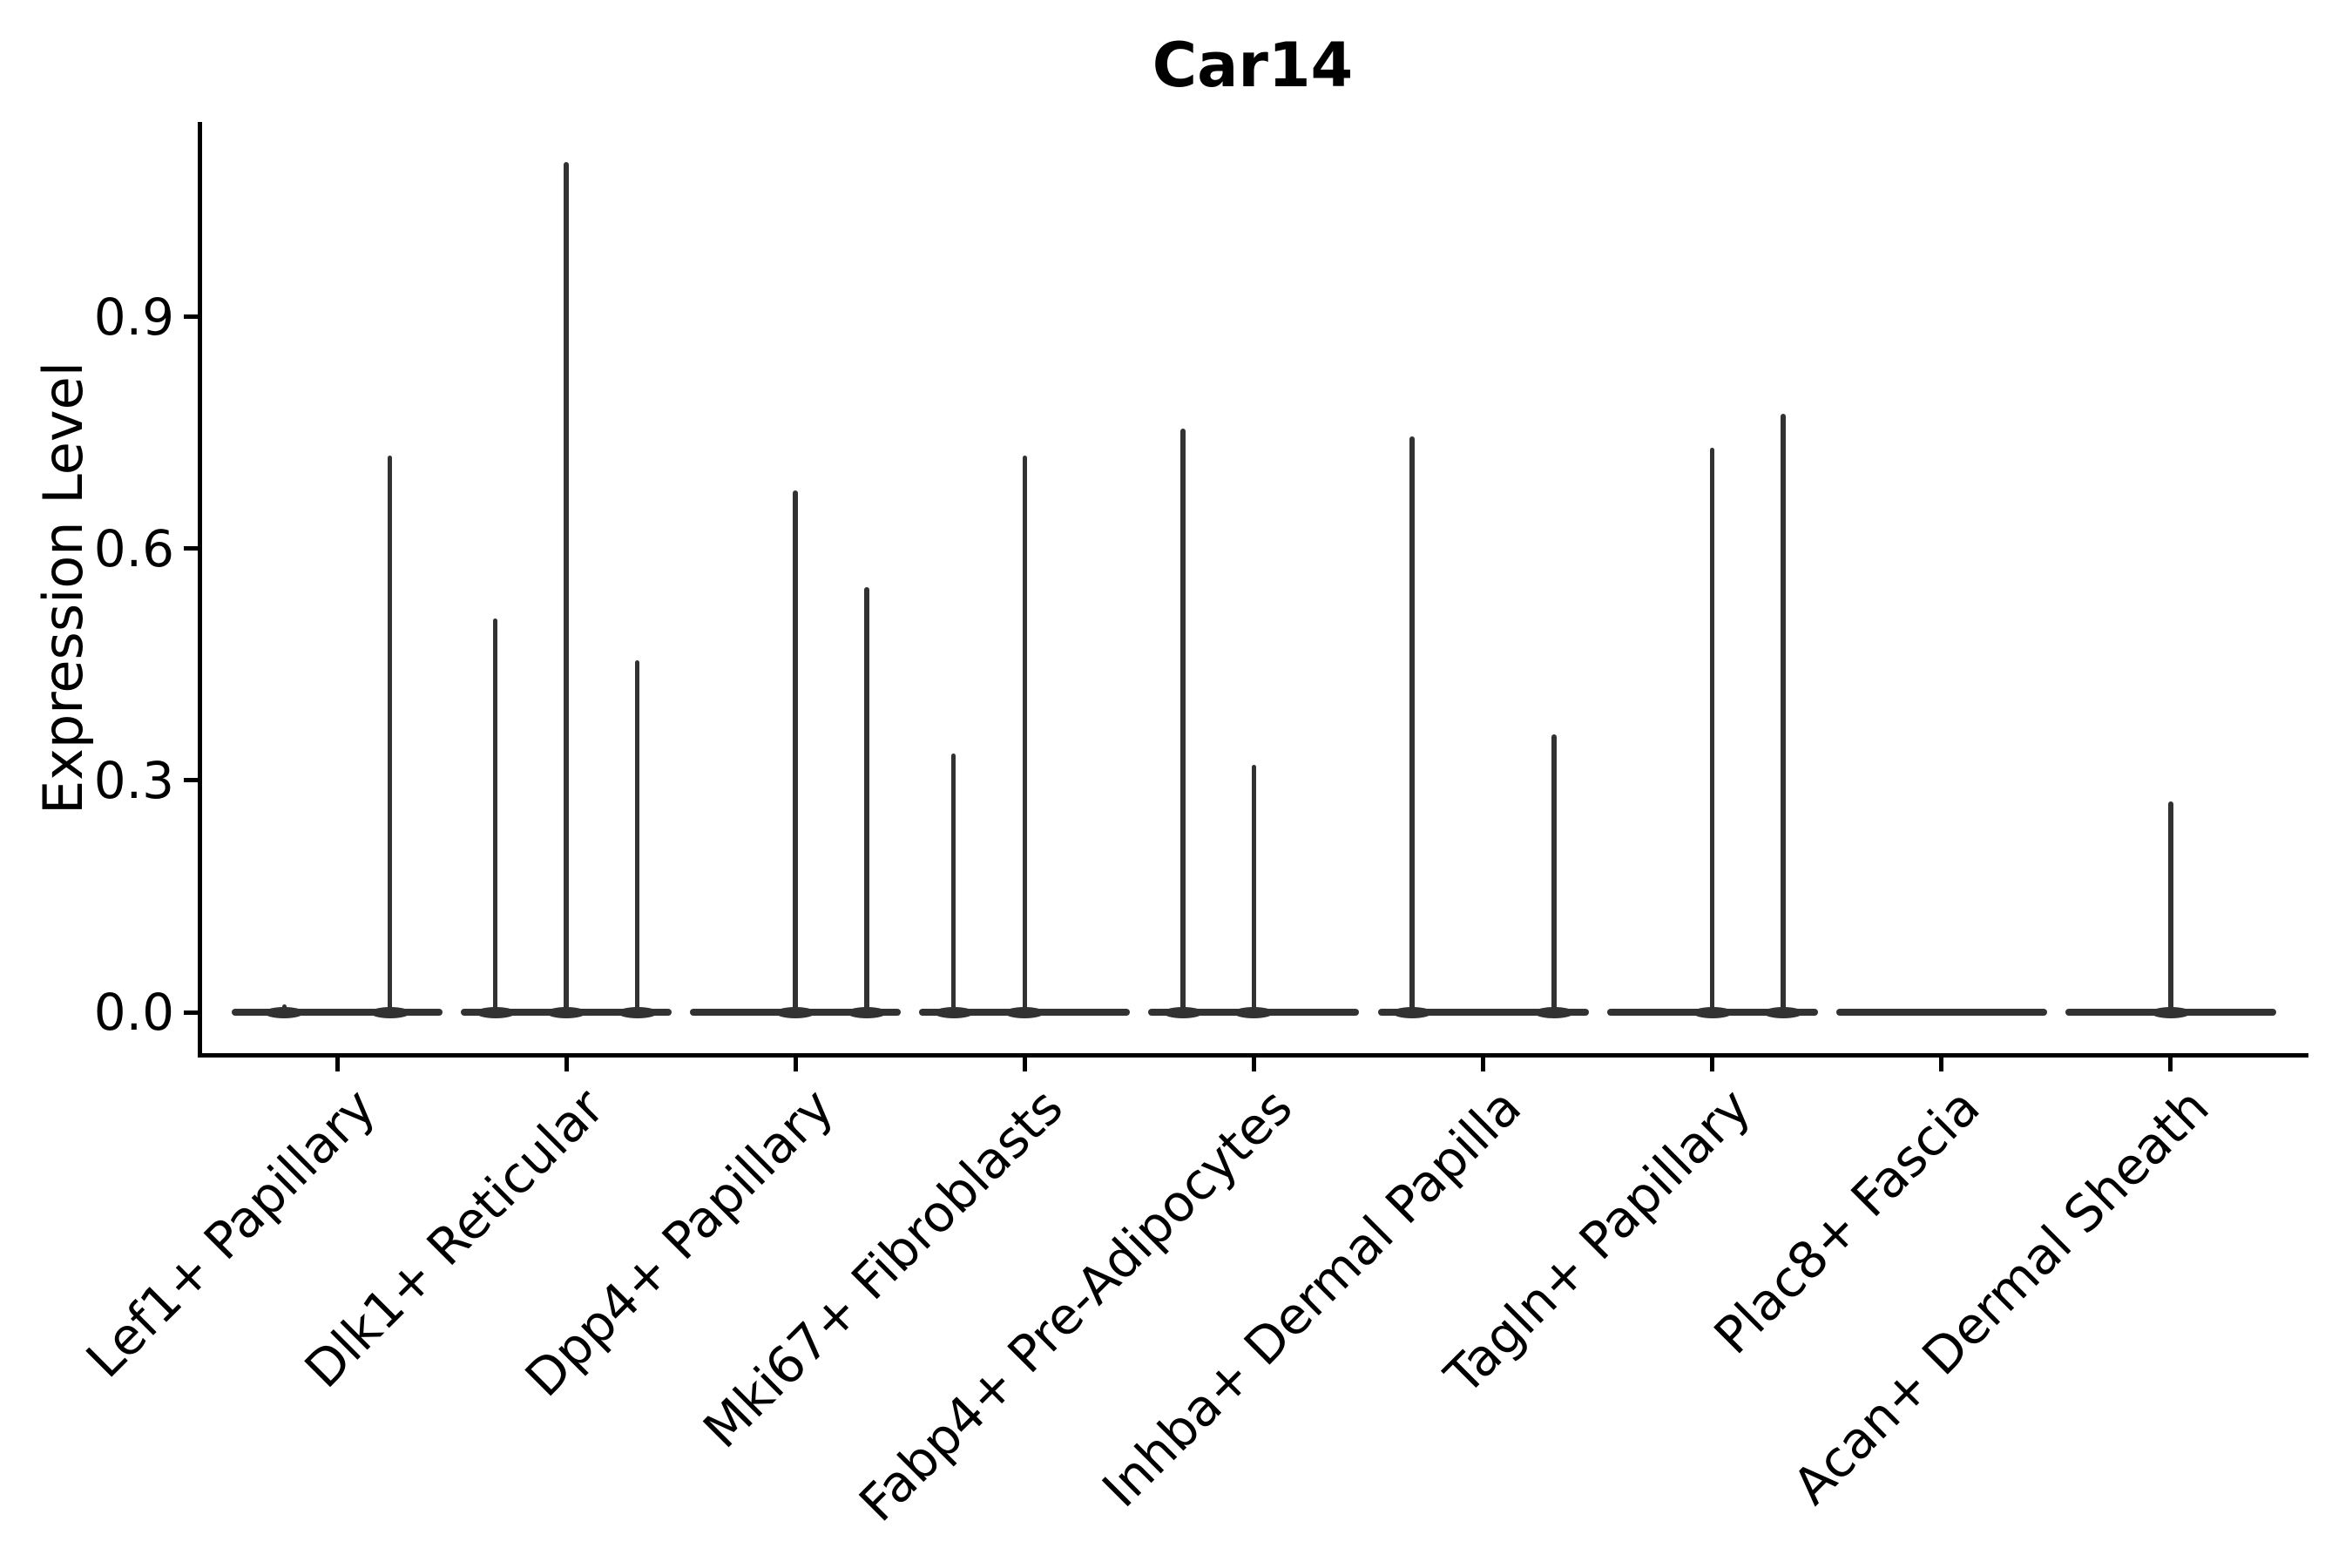 The height and width of the screenshot is (1568, 2352). I want to click on y-tick-label: 0.3, so click(134, 780).